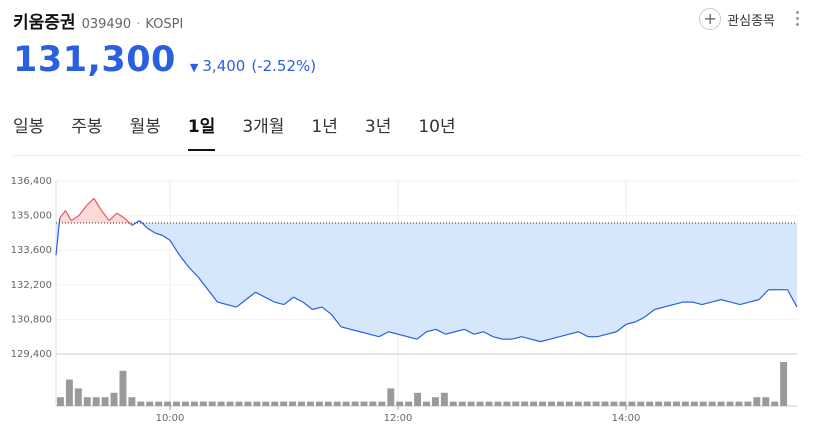 The image size is (815, 433). Describe the element at coordinates (98, 21) in the screenshot. I see `stock-header: 키움증권 039490 · KOSPI` at that location.